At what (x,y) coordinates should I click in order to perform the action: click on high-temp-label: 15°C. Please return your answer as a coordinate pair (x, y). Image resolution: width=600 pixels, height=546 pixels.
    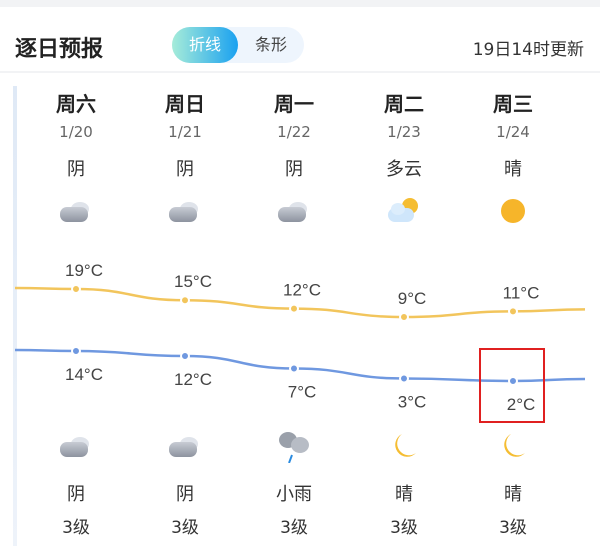
    Looking at the image, I should click on (193, 281).